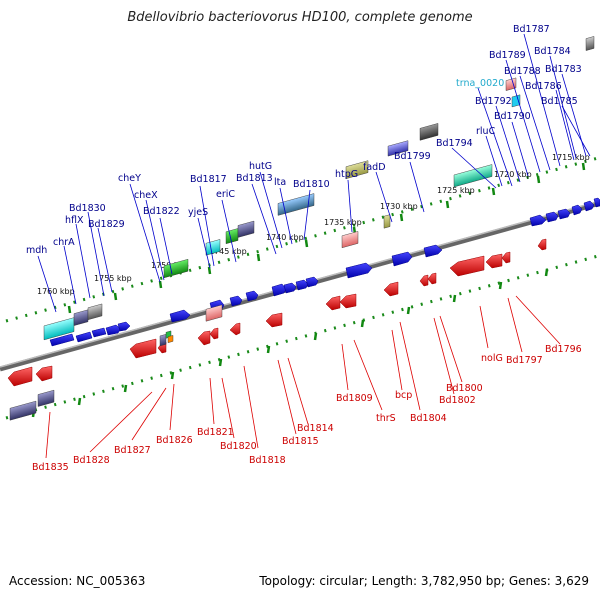  I want to click on gene-label: lta, so click(280, 182).